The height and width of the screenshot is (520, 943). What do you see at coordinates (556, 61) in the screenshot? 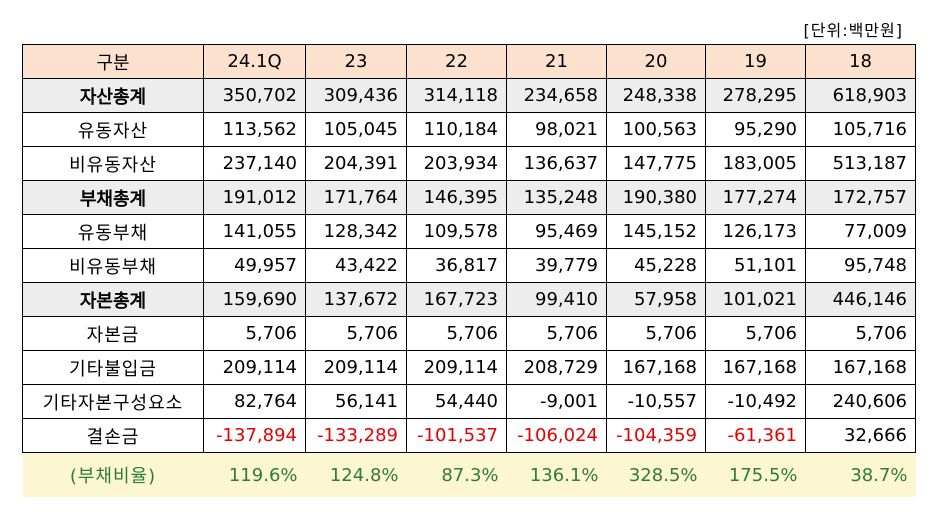
I see `column-header: 21` at bounding box center [556, 61].